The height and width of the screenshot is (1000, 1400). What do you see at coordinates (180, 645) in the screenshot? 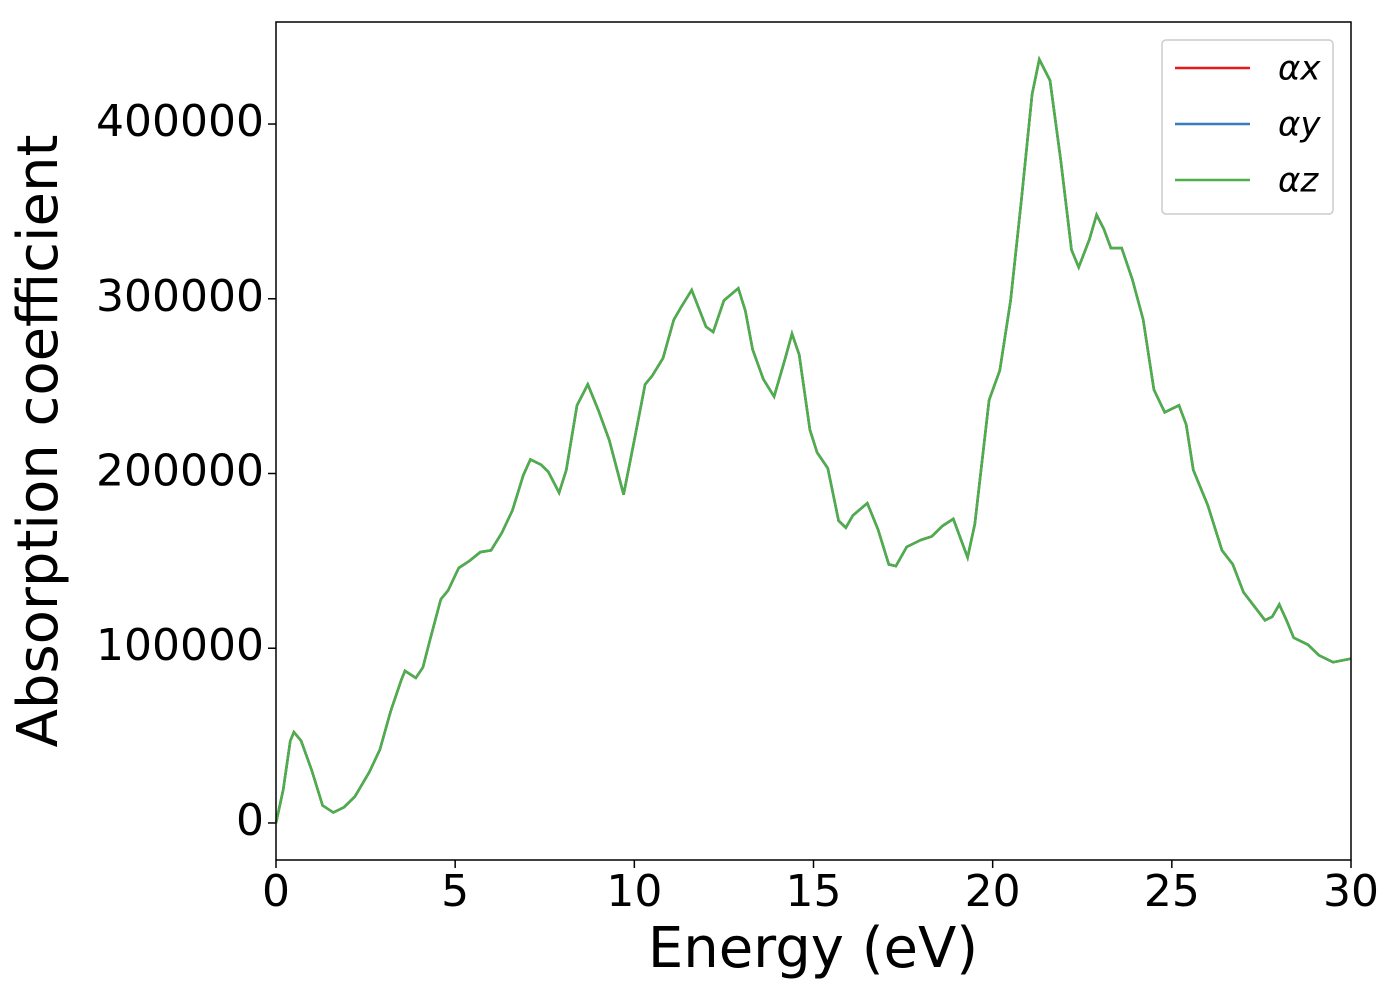
I see `y-tick-label: 100000` at bounding box center [180, 645].